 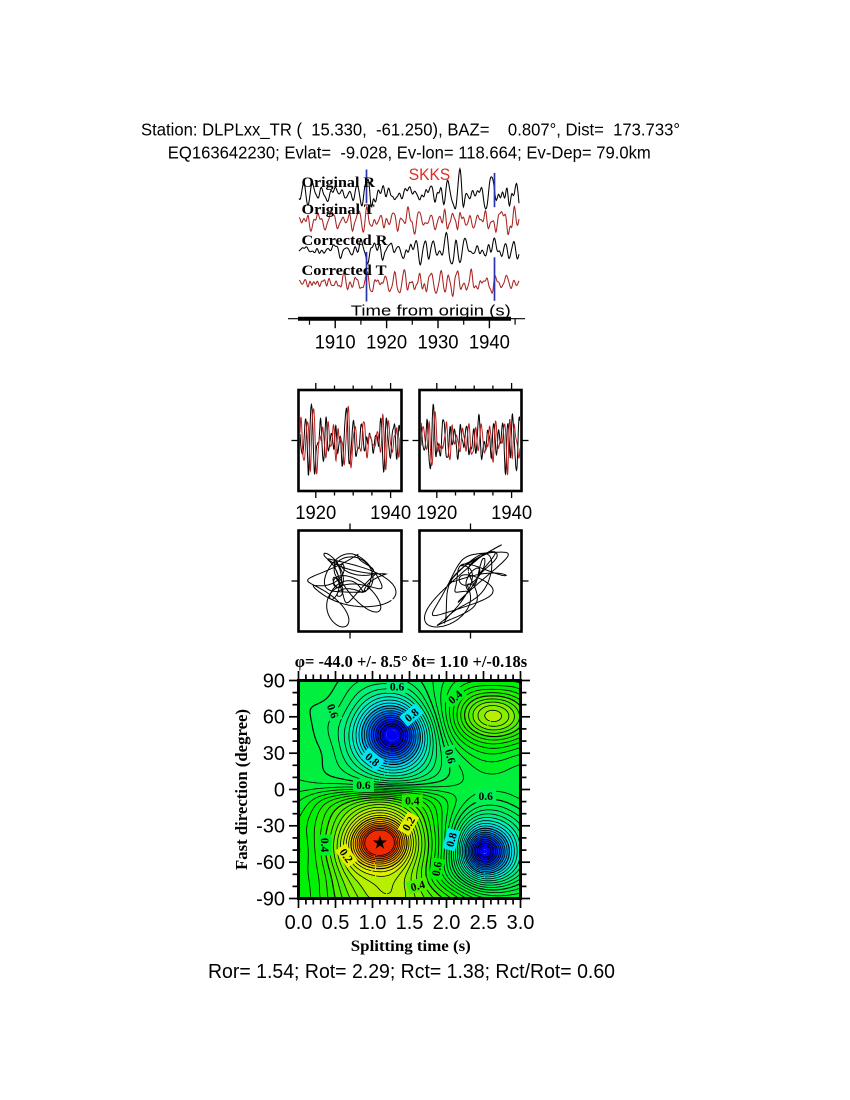 What do you see at coordinates (270, 899) in the screenshot?
I see `svg-text: -90` at bounding box center [270, 899].